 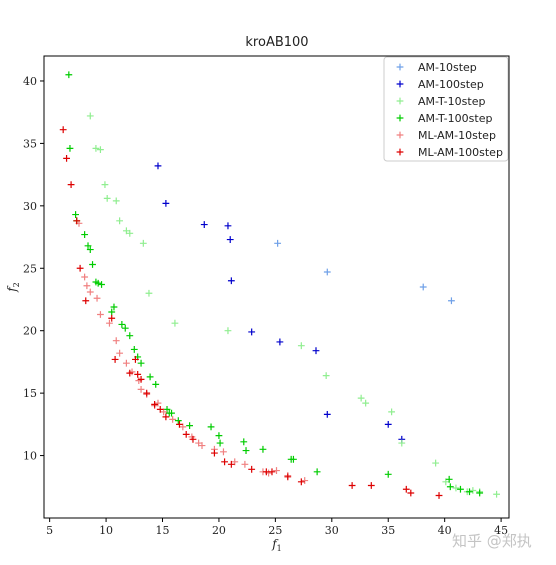 What do you see at coordinates (30, 393) in the screenshot?
I see `y-tick-label: 15` at bounding box center [30, 393].